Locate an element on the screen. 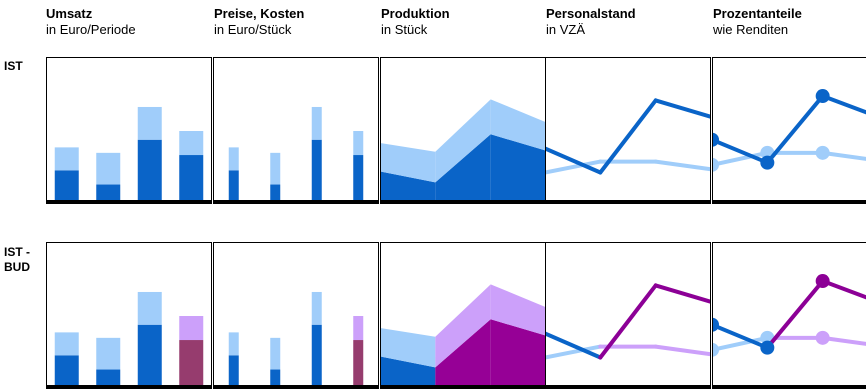 The height and width of the screenshot is (392, 866). chart-panel-produktion-ist is located at coordinates (463, 130).